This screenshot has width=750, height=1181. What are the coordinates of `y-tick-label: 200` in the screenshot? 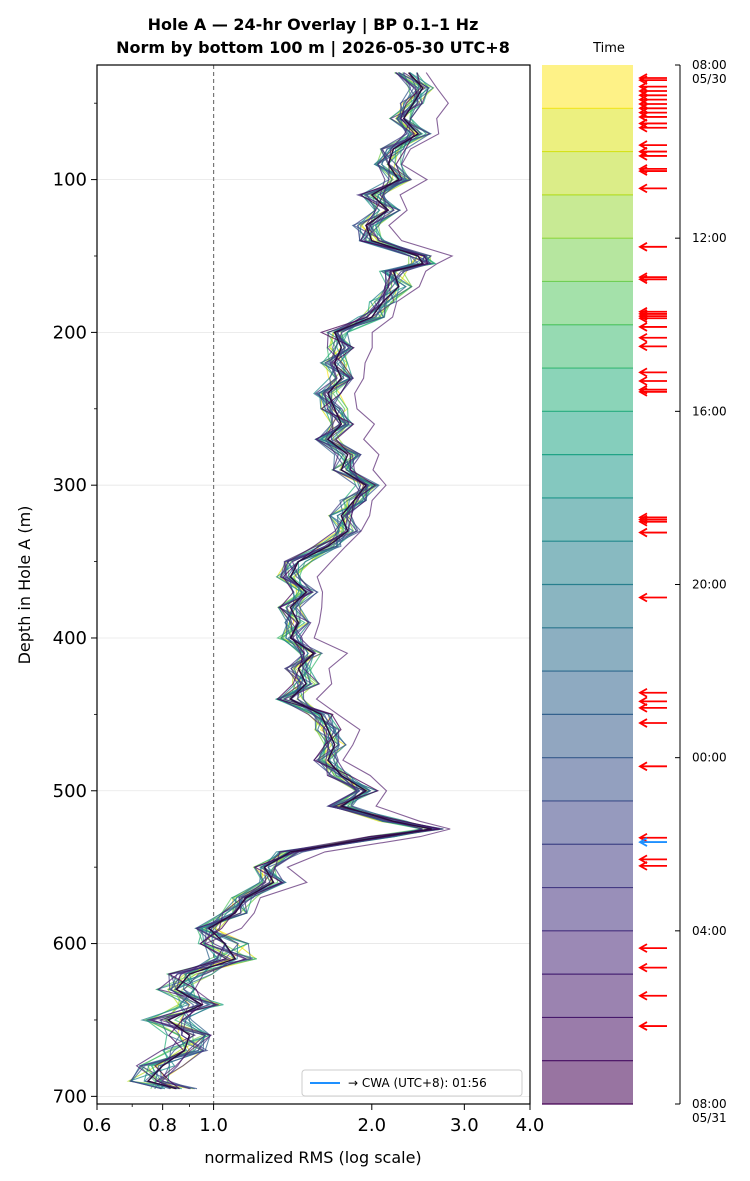 It's located at (70, 332).